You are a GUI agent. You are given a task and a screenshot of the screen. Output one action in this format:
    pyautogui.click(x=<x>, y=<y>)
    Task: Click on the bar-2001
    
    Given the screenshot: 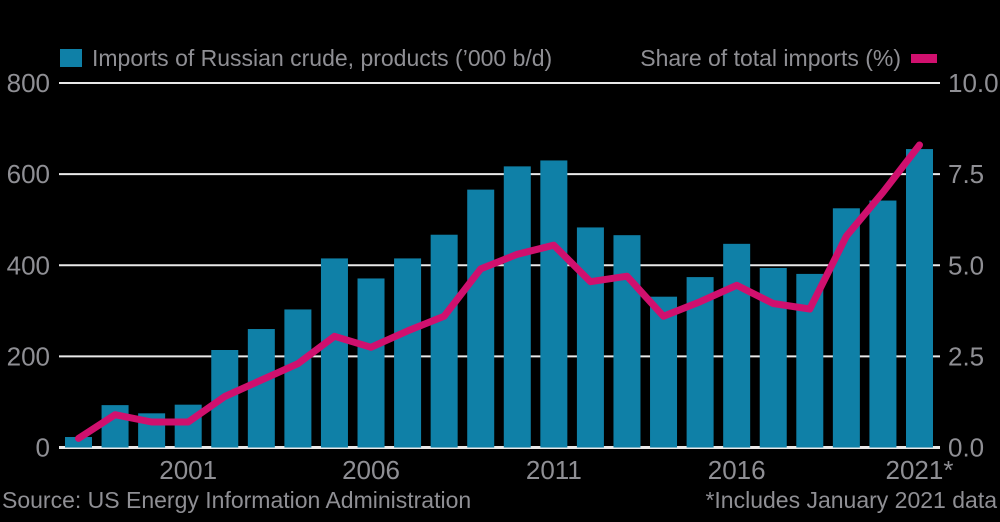 What is the action you would take?
    pyautogui.click(x=188, y=426)
    